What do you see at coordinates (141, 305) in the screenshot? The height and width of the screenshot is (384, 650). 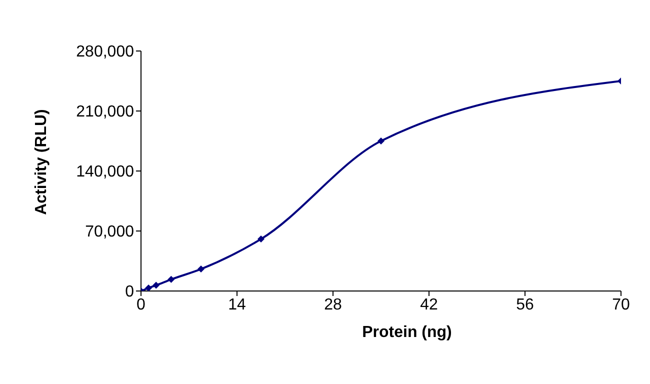 I see `x-tick-label: 0` at bounding box center [141, 305].